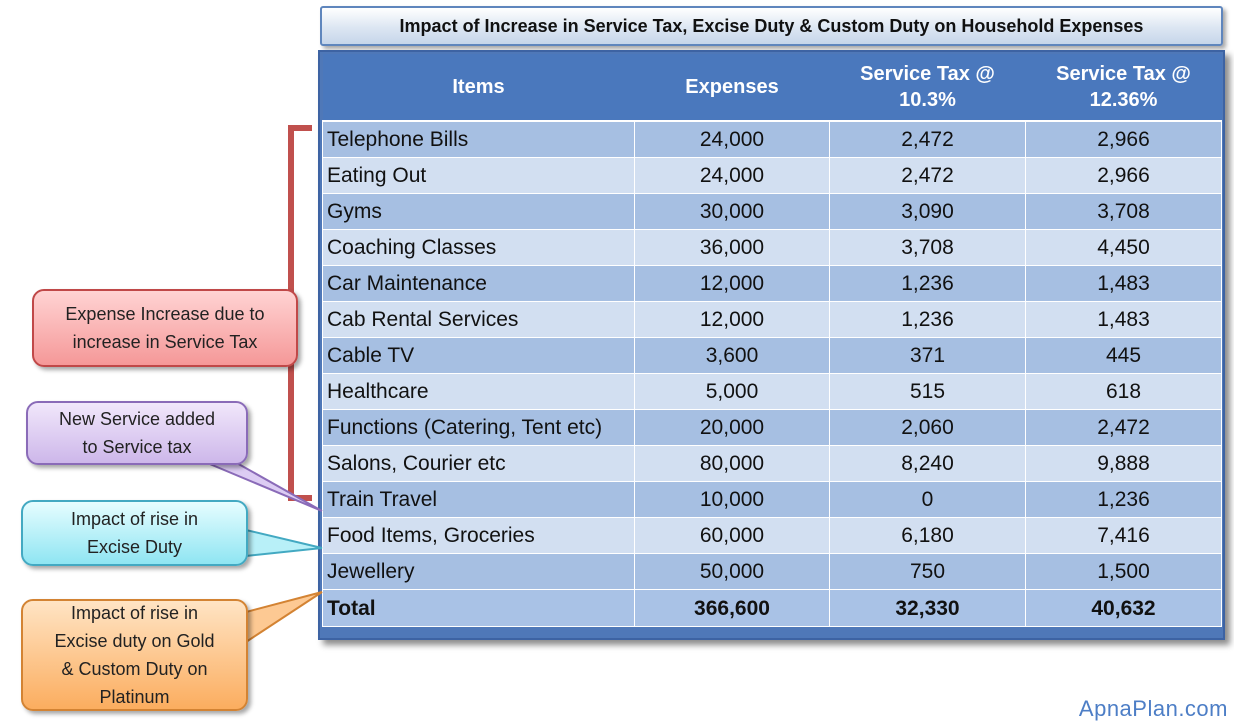 This screenshot has height=726, width=1234. I want to click on table-row: Food Items, Groceries 60,000 6,180 7,416, so click(772, 535).